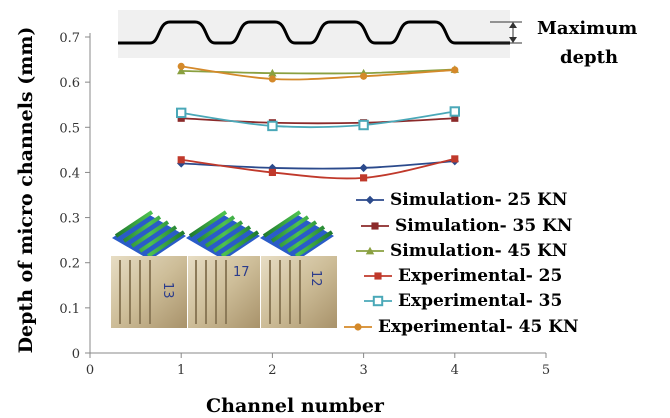 This screenshot has height=418, width=670. I want to click on legend-label: Experimental- 45 KN, so click(478, 327).